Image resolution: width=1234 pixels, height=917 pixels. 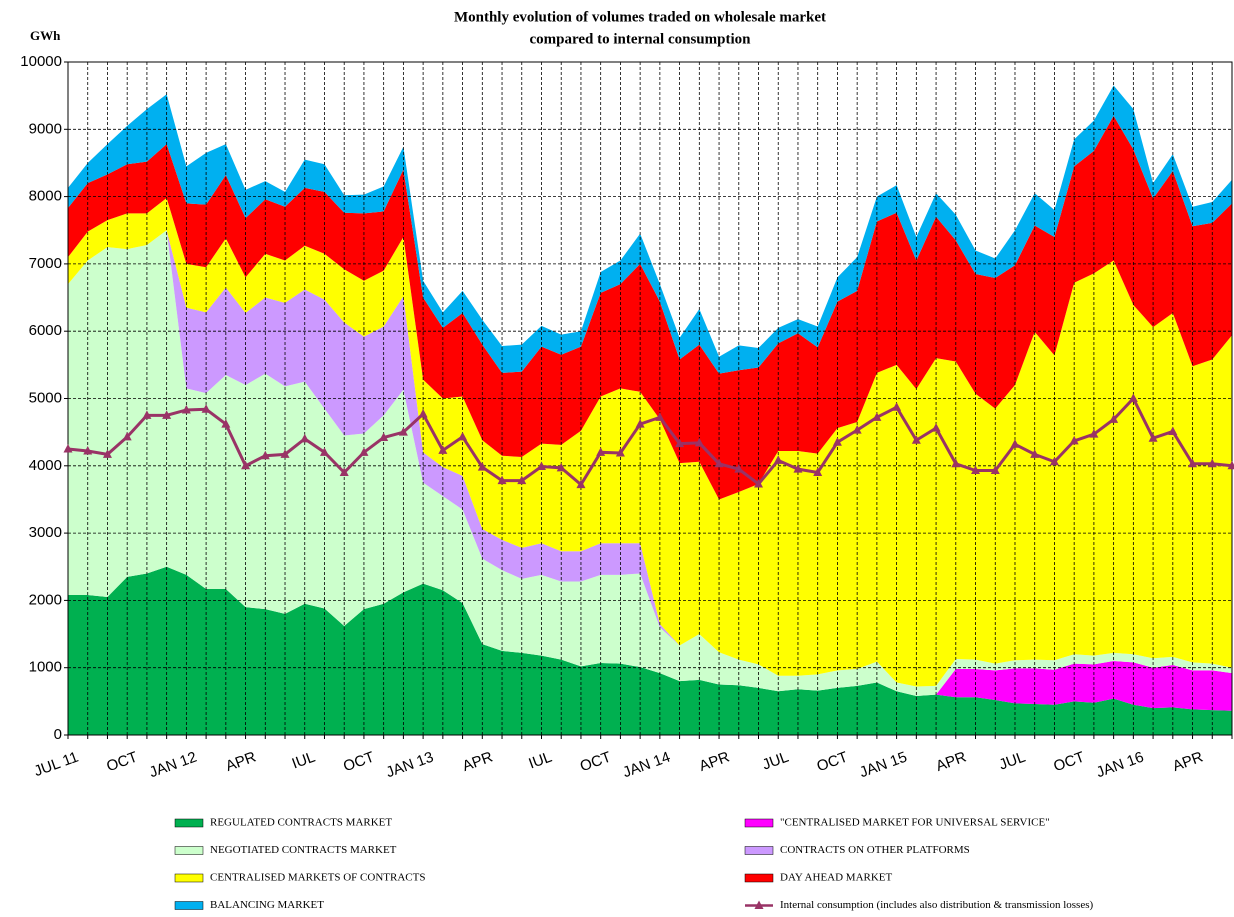 What do you see at coordinates (58, 734) in the screenshot?
I see `y-tick-label: 0` at bounding box center [58, 734].